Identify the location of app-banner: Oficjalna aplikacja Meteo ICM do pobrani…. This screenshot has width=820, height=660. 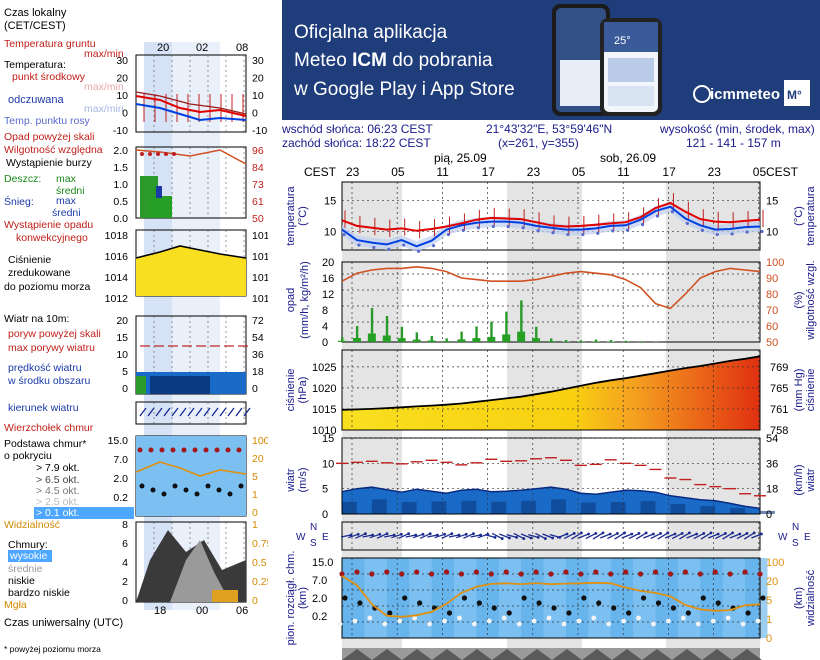
(551, 60).